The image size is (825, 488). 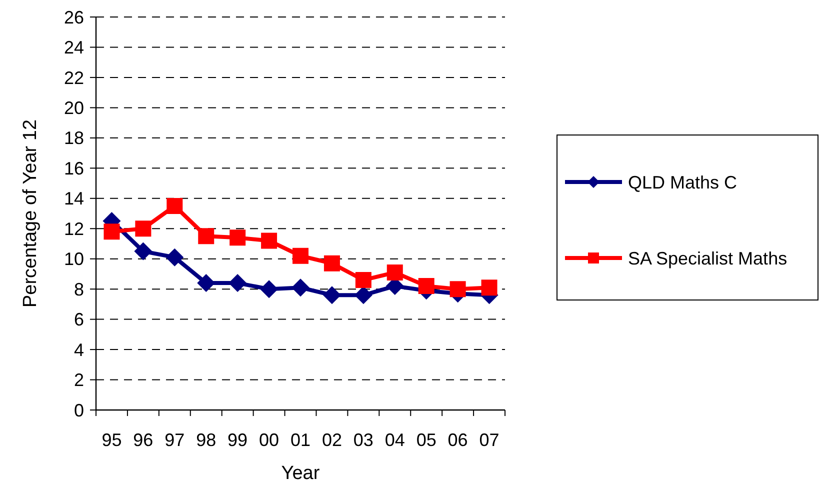 I want to click on legend-label: SA Specialist Maths, so click(x=708, y=258).